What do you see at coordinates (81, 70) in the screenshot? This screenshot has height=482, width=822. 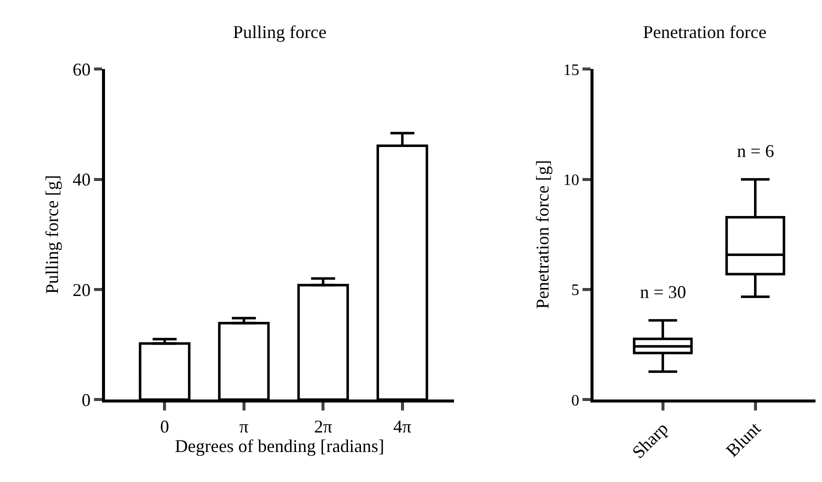 I see `y-tick-label: 60` at bounding box center [81, 70].